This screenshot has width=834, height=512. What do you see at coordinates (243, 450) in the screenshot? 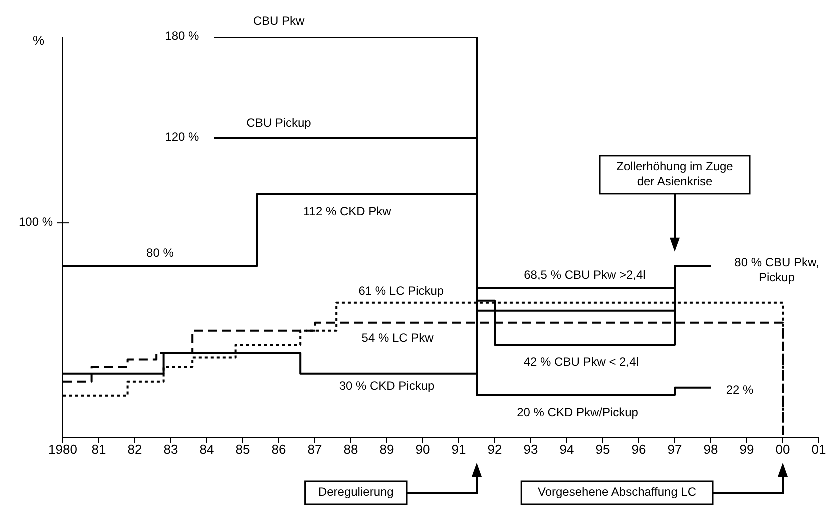
I see `x-tick-label: 85` at bounding box center [243, 450].